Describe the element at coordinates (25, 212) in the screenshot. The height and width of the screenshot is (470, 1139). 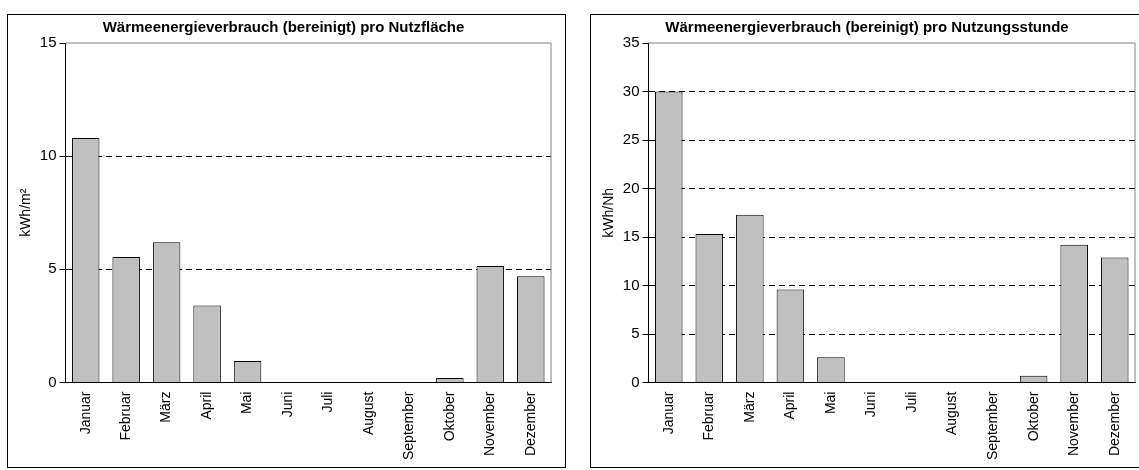
I see `y-axis-title: kWh/m²` at that location.